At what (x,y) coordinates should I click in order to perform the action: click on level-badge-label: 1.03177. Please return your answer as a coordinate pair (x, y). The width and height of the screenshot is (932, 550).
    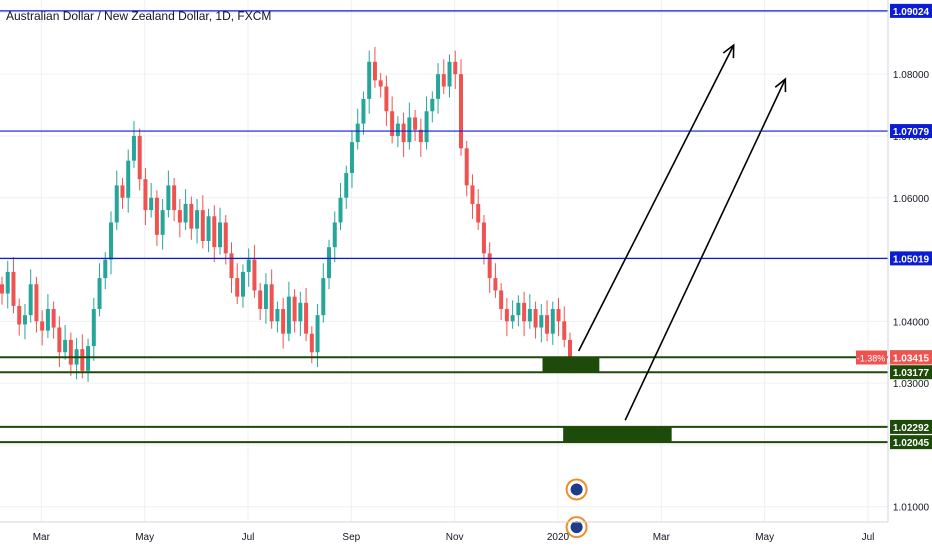
    Looking at the image, I should click on (911, 373).